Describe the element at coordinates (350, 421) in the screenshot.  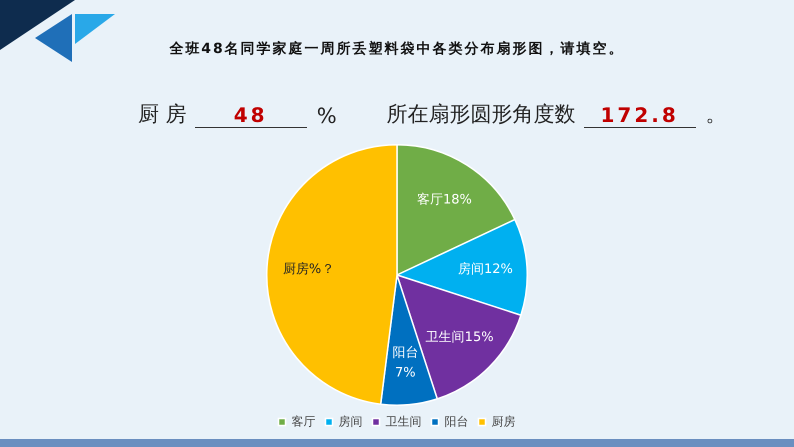
I see `legend-label: 房间` at that location.